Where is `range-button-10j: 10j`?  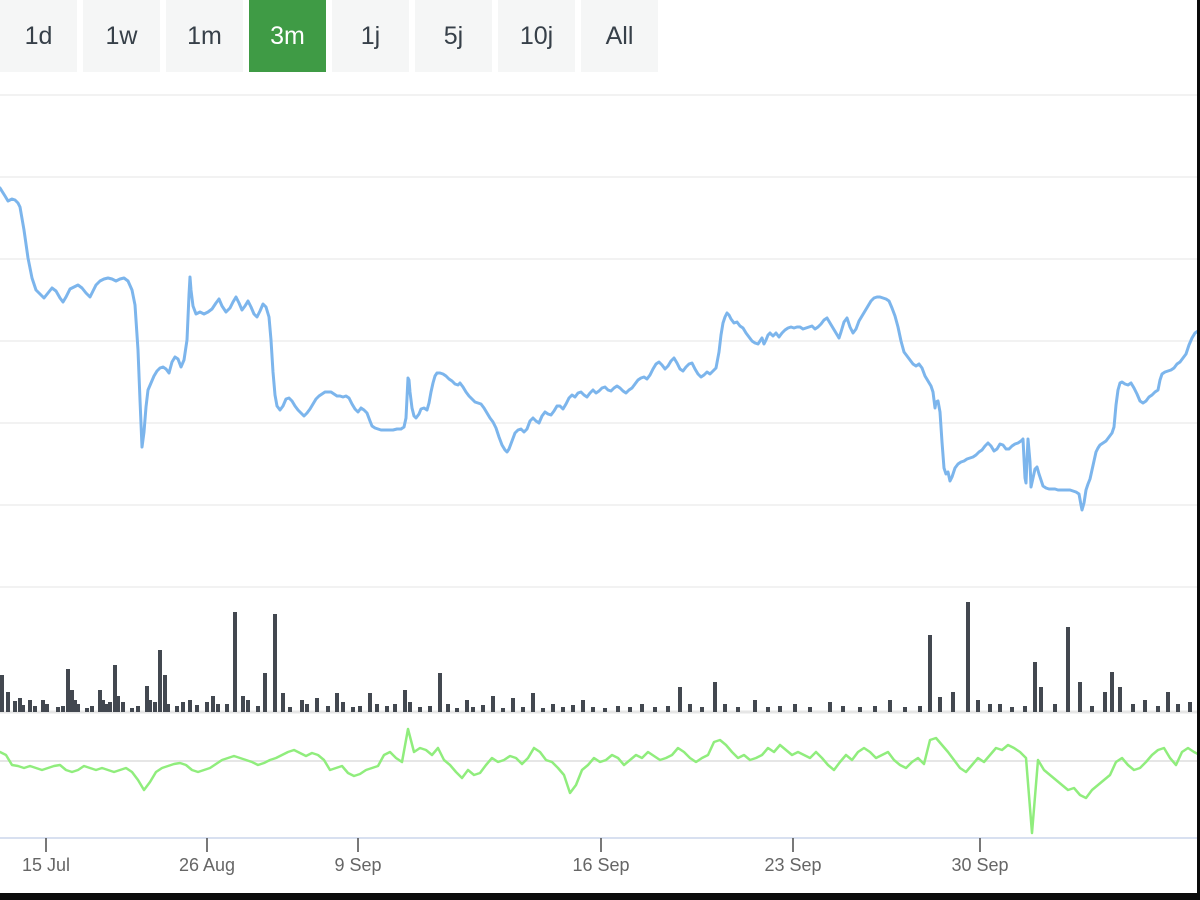 range-button-10j: 10j is located at coordinates (536, 36).